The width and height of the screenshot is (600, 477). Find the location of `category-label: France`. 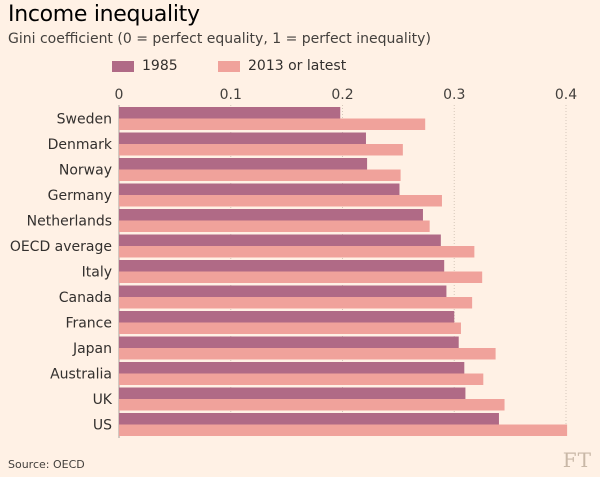

category-label: France is located at coordinates (88, 324).